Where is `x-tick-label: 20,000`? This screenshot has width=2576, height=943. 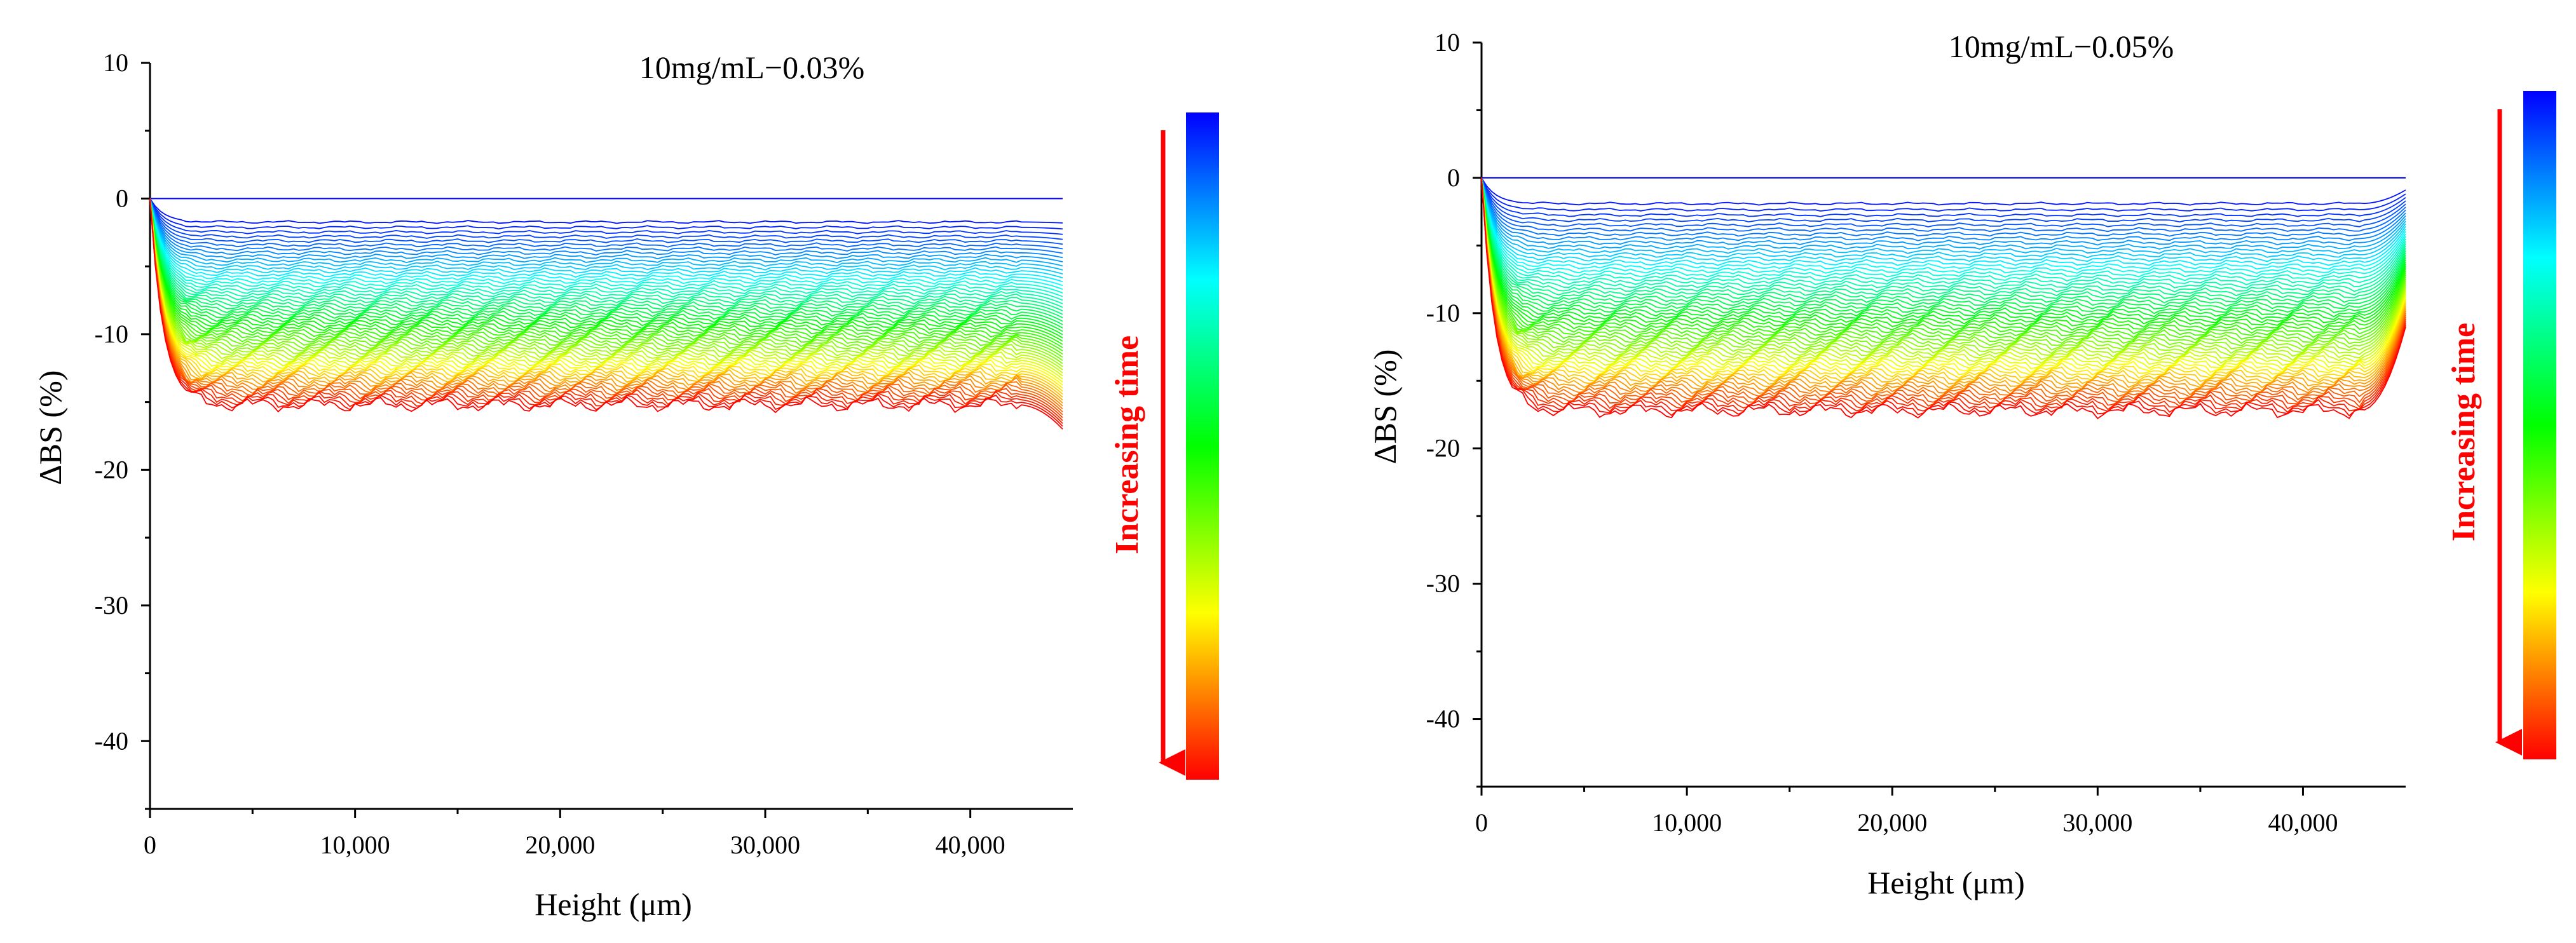 x-tick-label: 20,000 is located at coordinates (1892, 822).